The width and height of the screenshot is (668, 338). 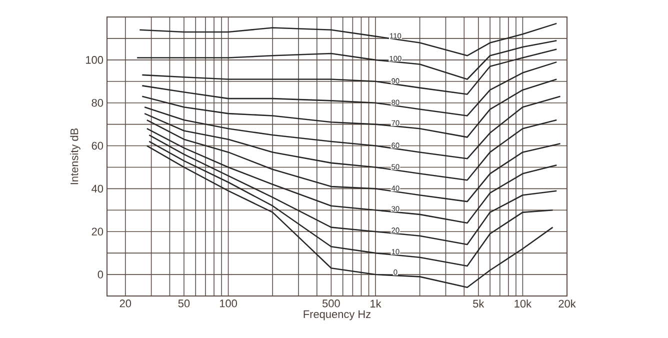 What do you see at coordinates (337, 315) in the screenshot?
I see `x-axis-title: Frequency Hz` at bounding box center [337, 315].